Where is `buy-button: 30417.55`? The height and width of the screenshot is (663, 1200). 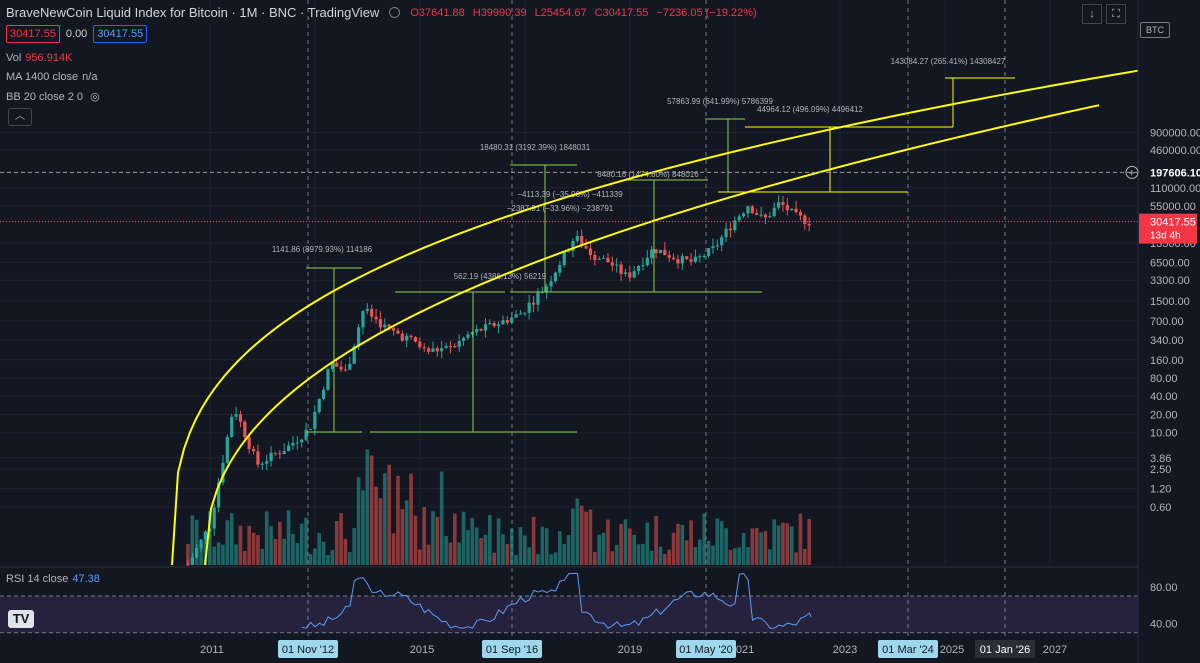 buy-button: 30417.55 is located at coordinates (120, 34).